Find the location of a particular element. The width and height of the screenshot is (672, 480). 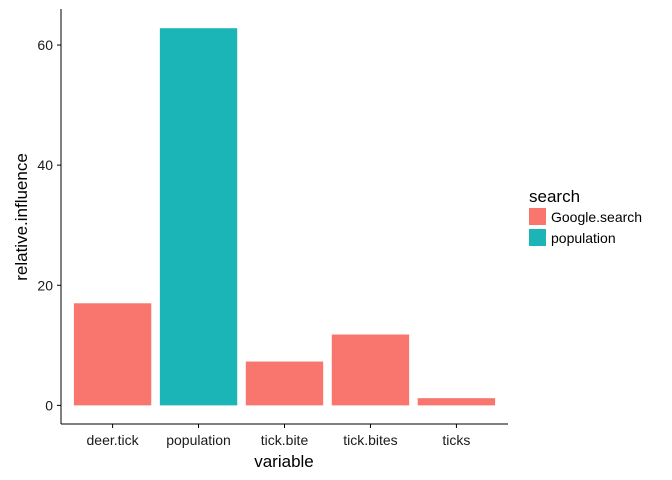

y-tick-label: 40 is located at coordinates (45, 165).